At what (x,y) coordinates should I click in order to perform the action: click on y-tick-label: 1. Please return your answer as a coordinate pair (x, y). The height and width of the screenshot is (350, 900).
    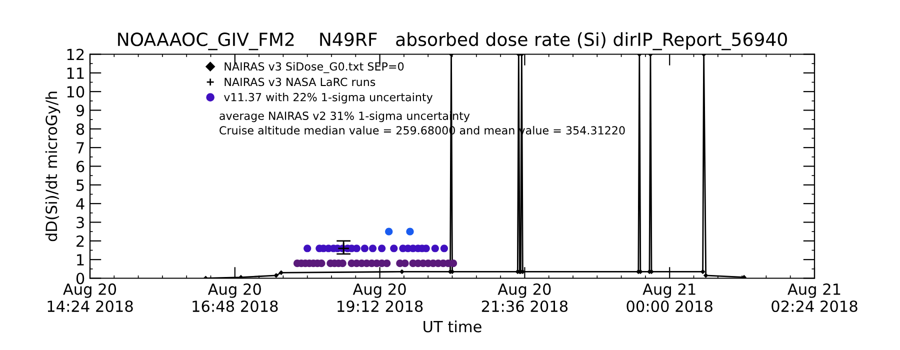
    Looking at the image, I should click on (80, 260).